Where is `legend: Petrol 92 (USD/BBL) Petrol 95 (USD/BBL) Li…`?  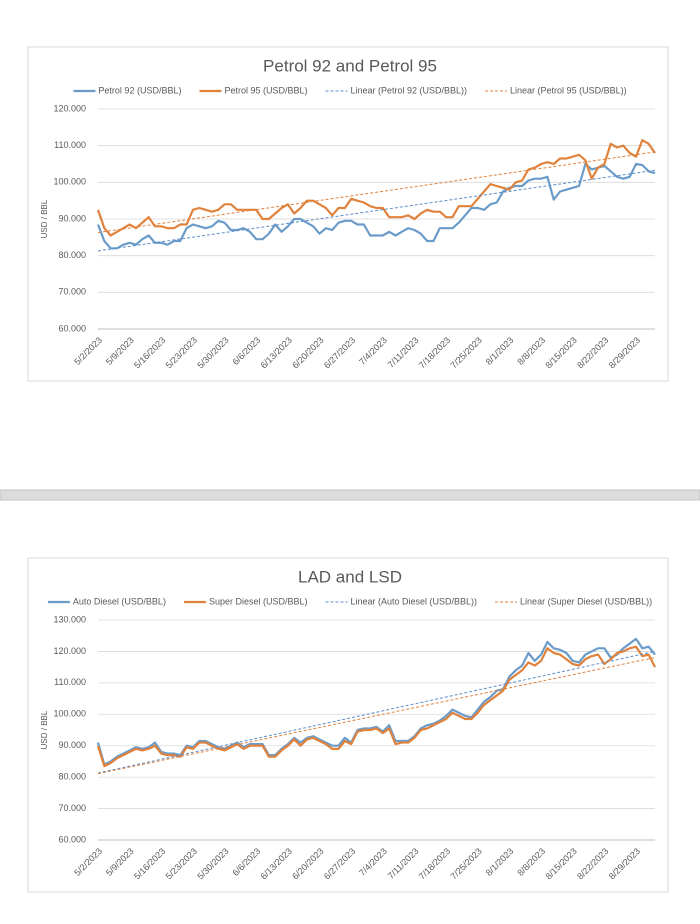
legend: Petrol 92 (USD/BBL) Petrol 95 (USD/BBL) Li… is located at coordinates (350, 90).